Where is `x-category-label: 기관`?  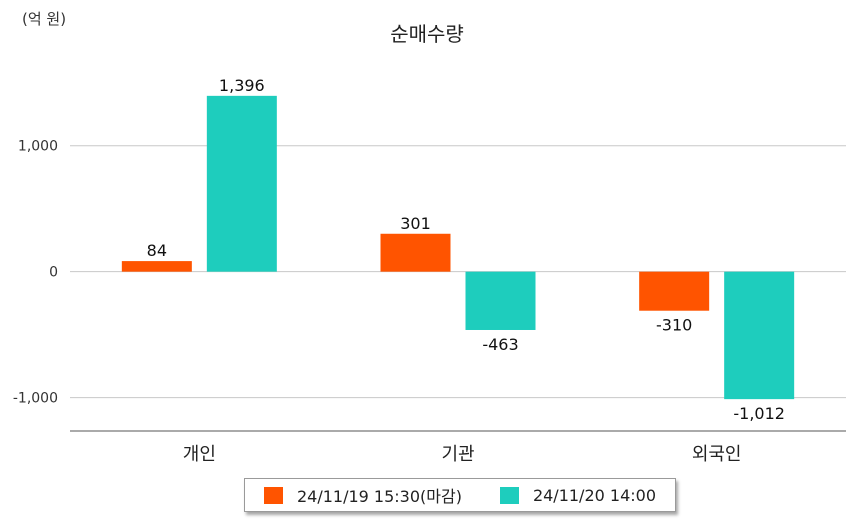 x-category-label: 기관 is located at coordinates (457, 454).